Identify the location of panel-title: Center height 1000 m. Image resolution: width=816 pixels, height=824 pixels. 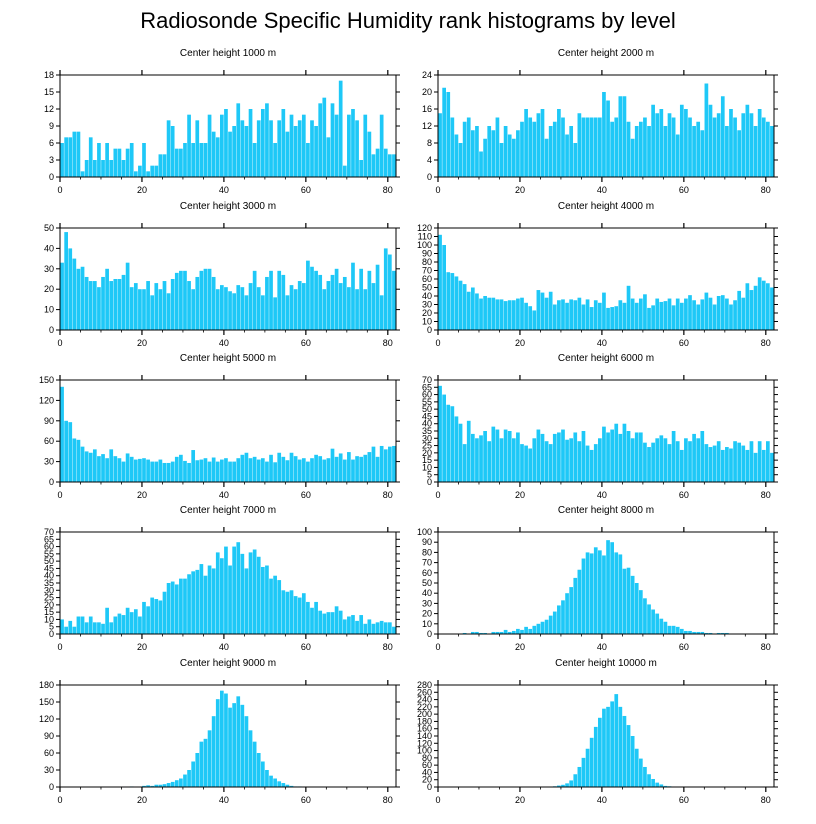
(228, 53).